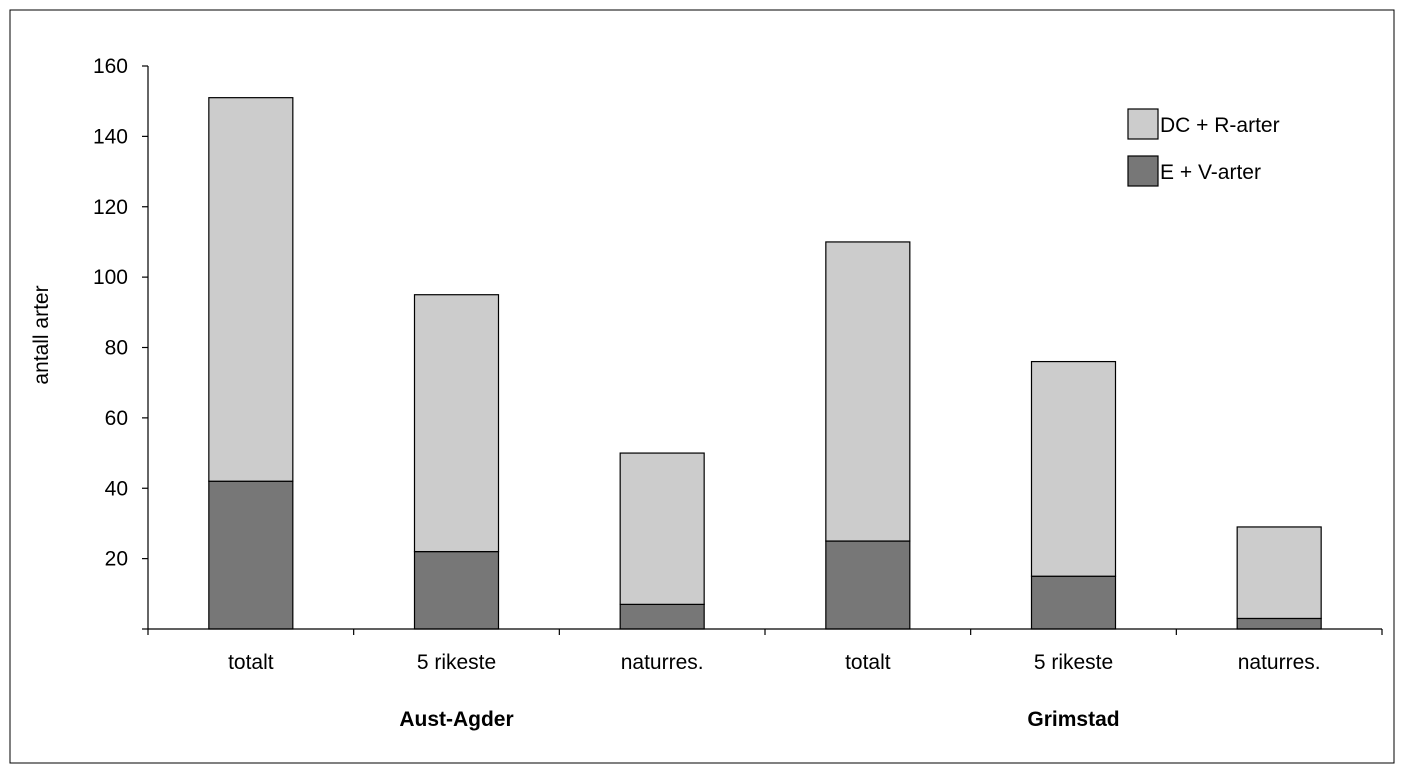  Describe the element at coordinates (116, 559) in the screenshot. I see `y-tick-label: 20` at that location.